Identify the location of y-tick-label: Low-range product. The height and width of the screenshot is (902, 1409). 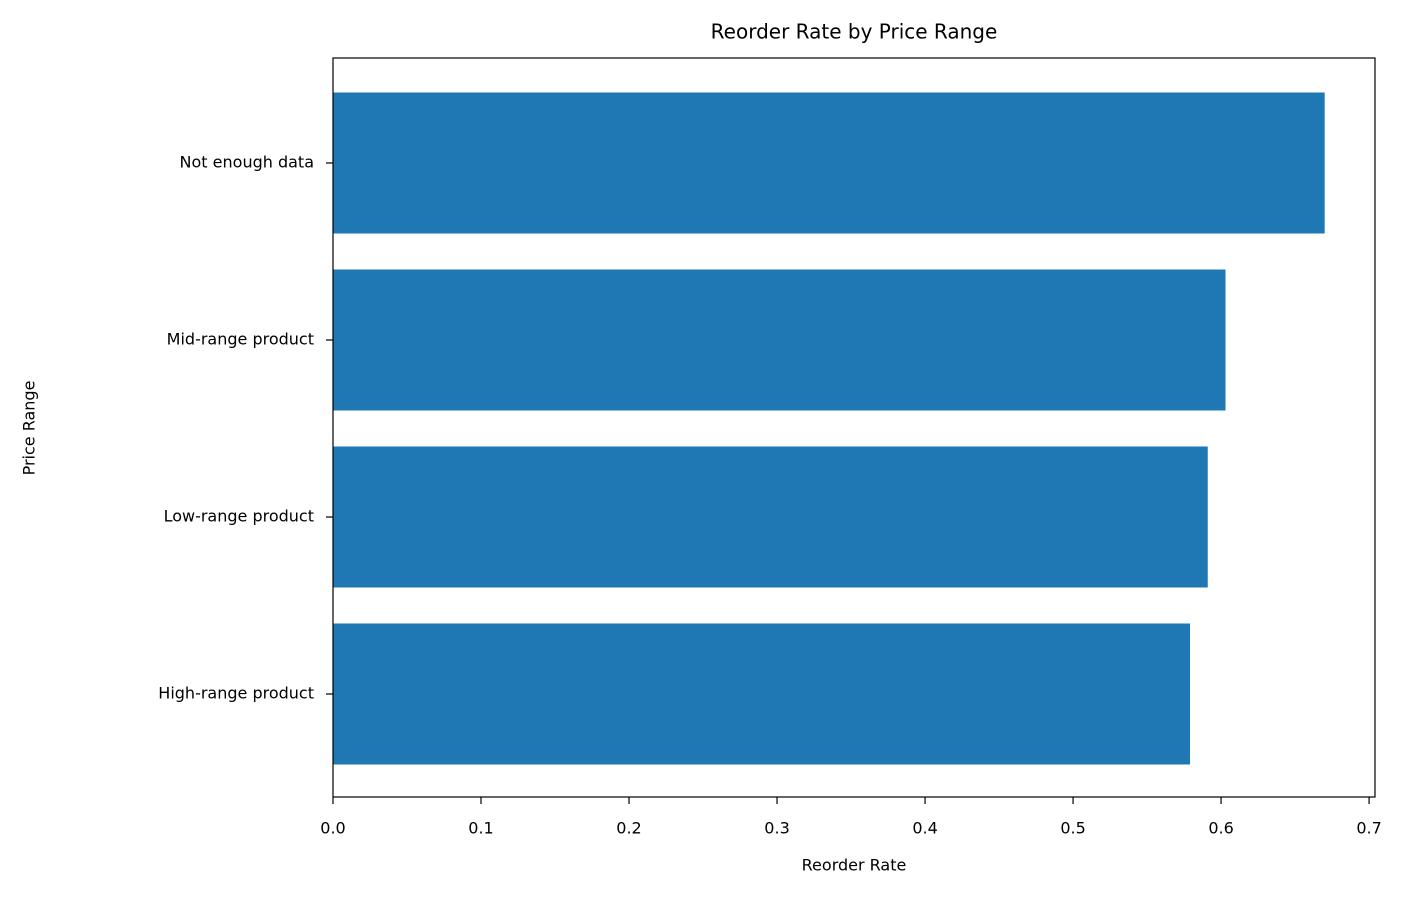
(239, 516).